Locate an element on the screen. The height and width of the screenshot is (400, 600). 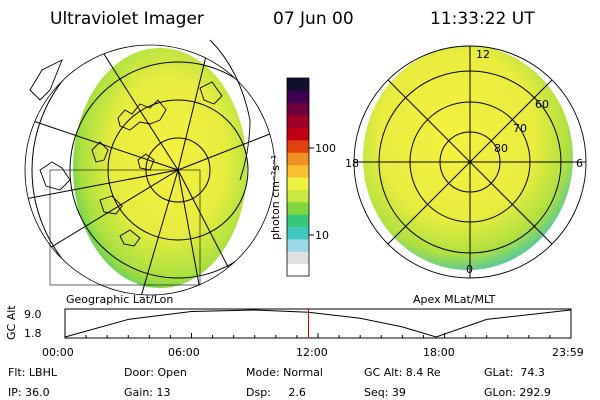
timeline-xtick-4: 23:59 is located at coordinates (568, 352).